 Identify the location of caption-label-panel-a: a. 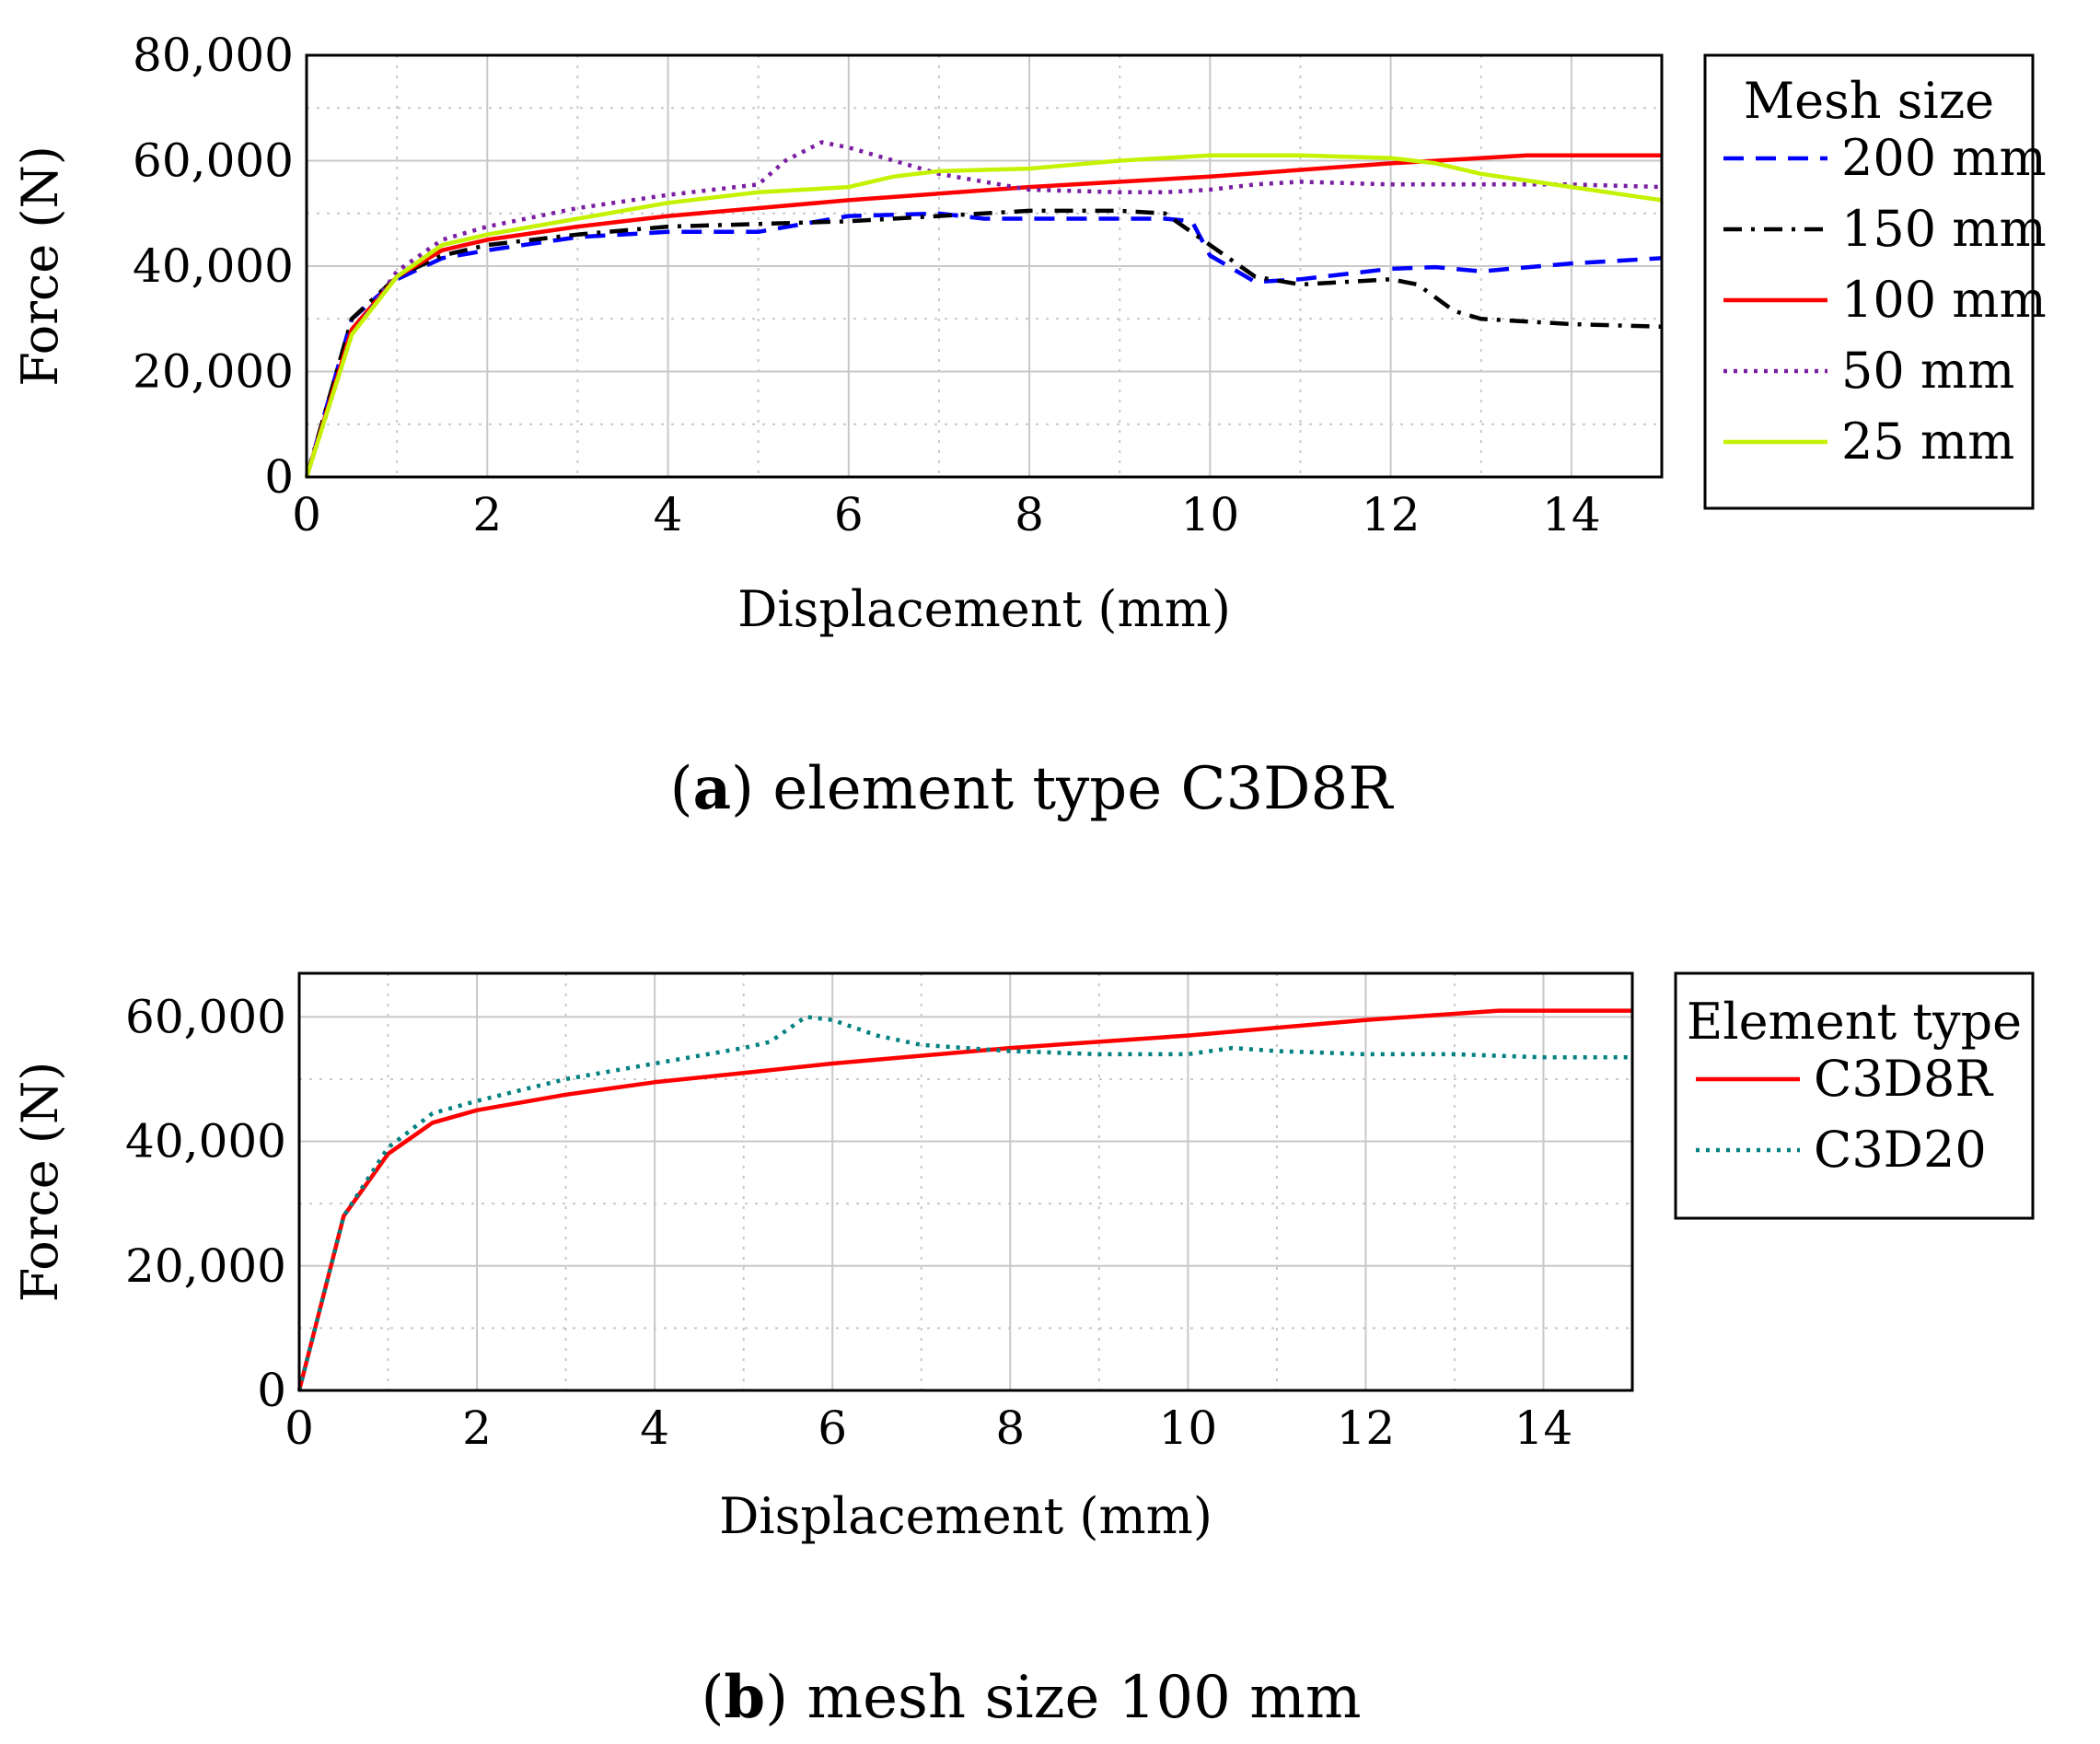
(712, 788).